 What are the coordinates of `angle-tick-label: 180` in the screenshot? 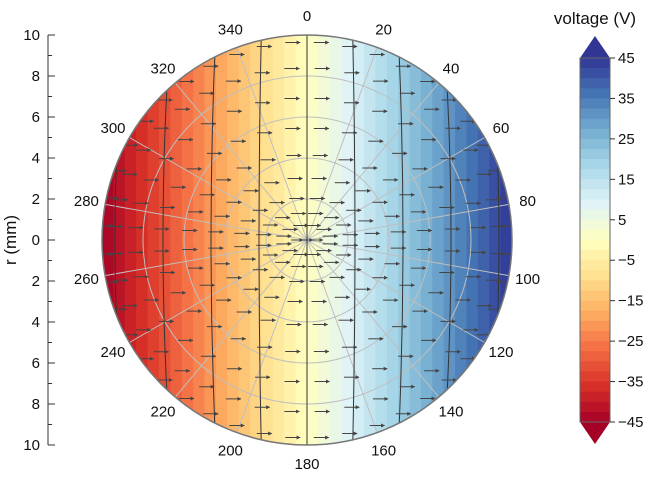 It's located at (306, 464).